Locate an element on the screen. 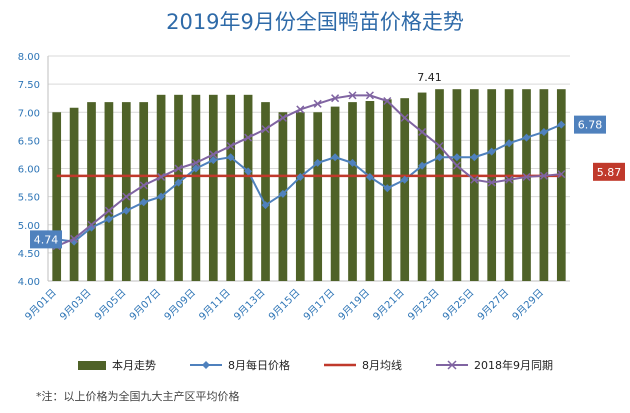  x-tick-label: 9月03日 is located at coordinates (75, 305).